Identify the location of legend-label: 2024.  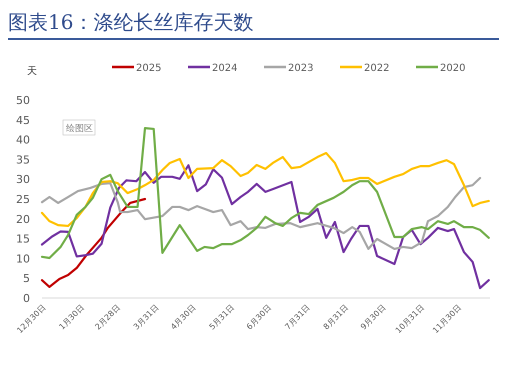
(225, 68).